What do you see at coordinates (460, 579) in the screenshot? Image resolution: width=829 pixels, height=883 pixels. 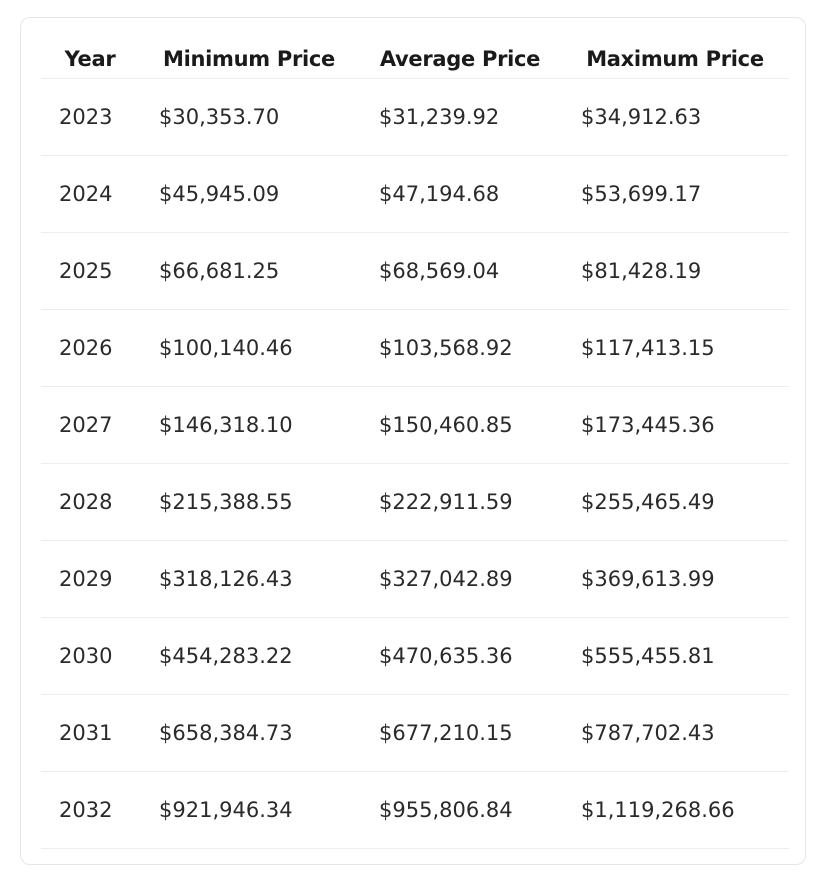 I see `average-price-cell: $327,042.89` at bounding box center [460, 579].